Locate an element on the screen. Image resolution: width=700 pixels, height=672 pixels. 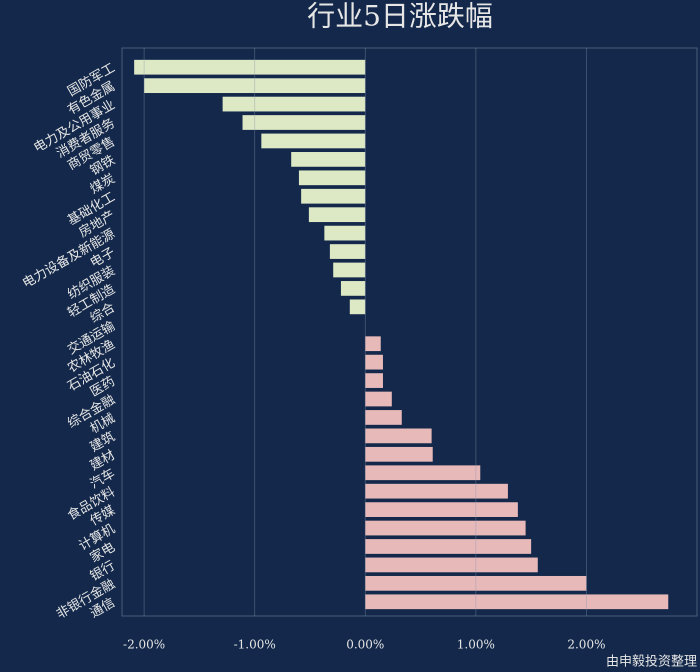
x-tick-label: 0.00% is located at coordinates (365, 645).